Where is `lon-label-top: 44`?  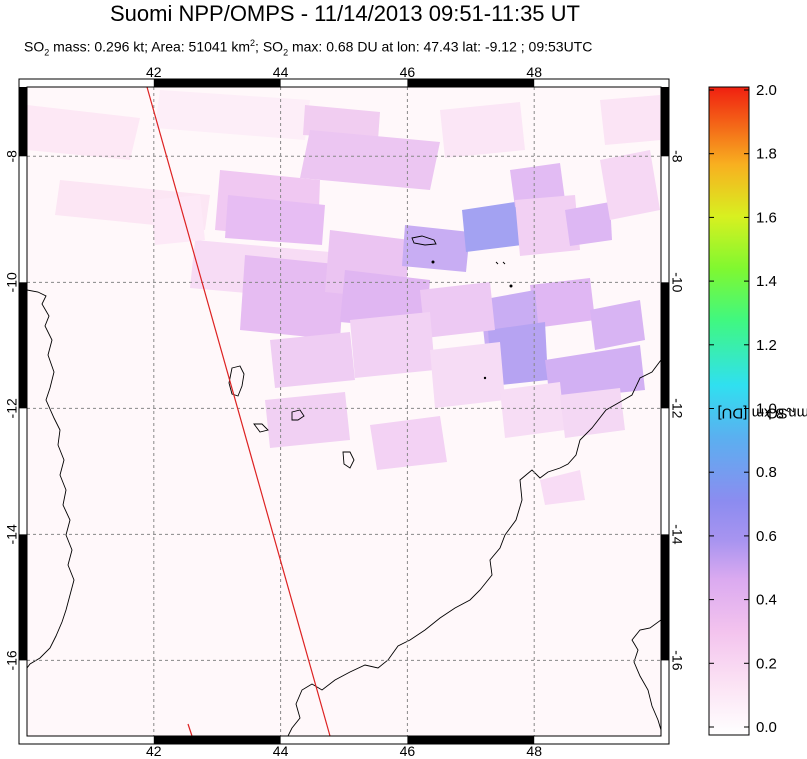 lon-label-top: 44 is located at coordinates (281, 72).